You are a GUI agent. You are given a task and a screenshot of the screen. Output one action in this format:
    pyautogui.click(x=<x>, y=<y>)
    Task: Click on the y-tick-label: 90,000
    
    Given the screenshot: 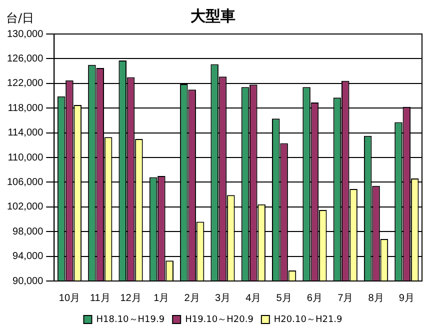 What is the action you would take?
    pyautogui.click(x=28, y=281)
    